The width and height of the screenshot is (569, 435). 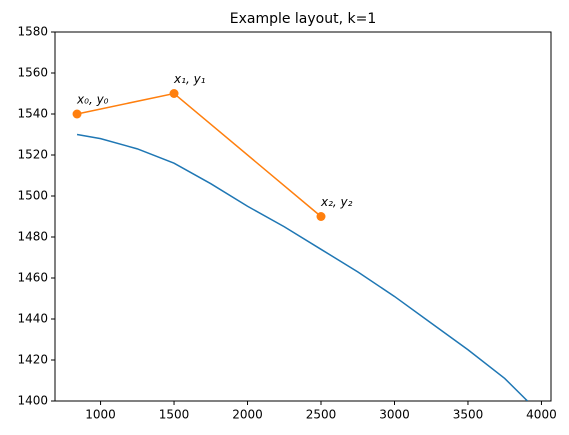 What do you see at coordinates (32, 196) in the screenshot?
I see `y-tick-label: 1500` at bounding box center [32, 196].